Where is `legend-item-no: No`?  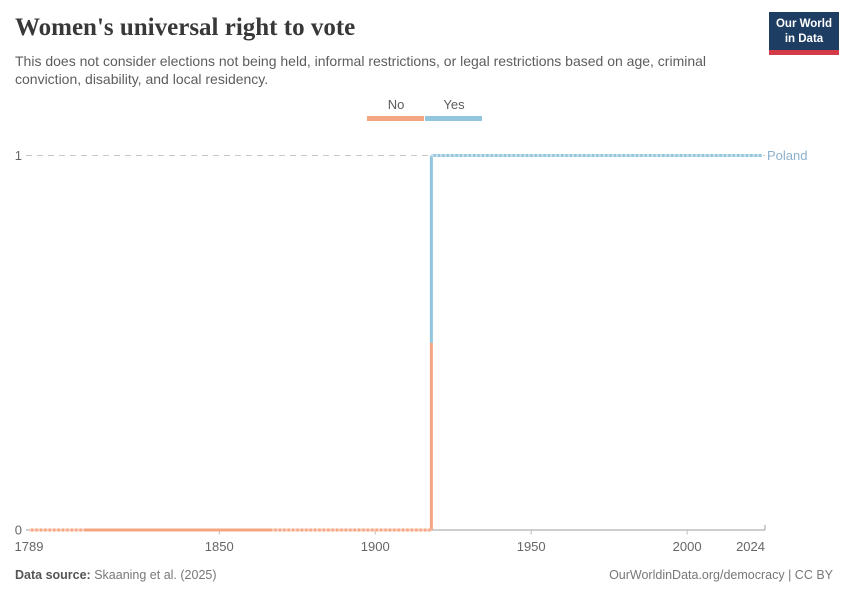
legend-item-no: No is located at coordinates (396, 109).